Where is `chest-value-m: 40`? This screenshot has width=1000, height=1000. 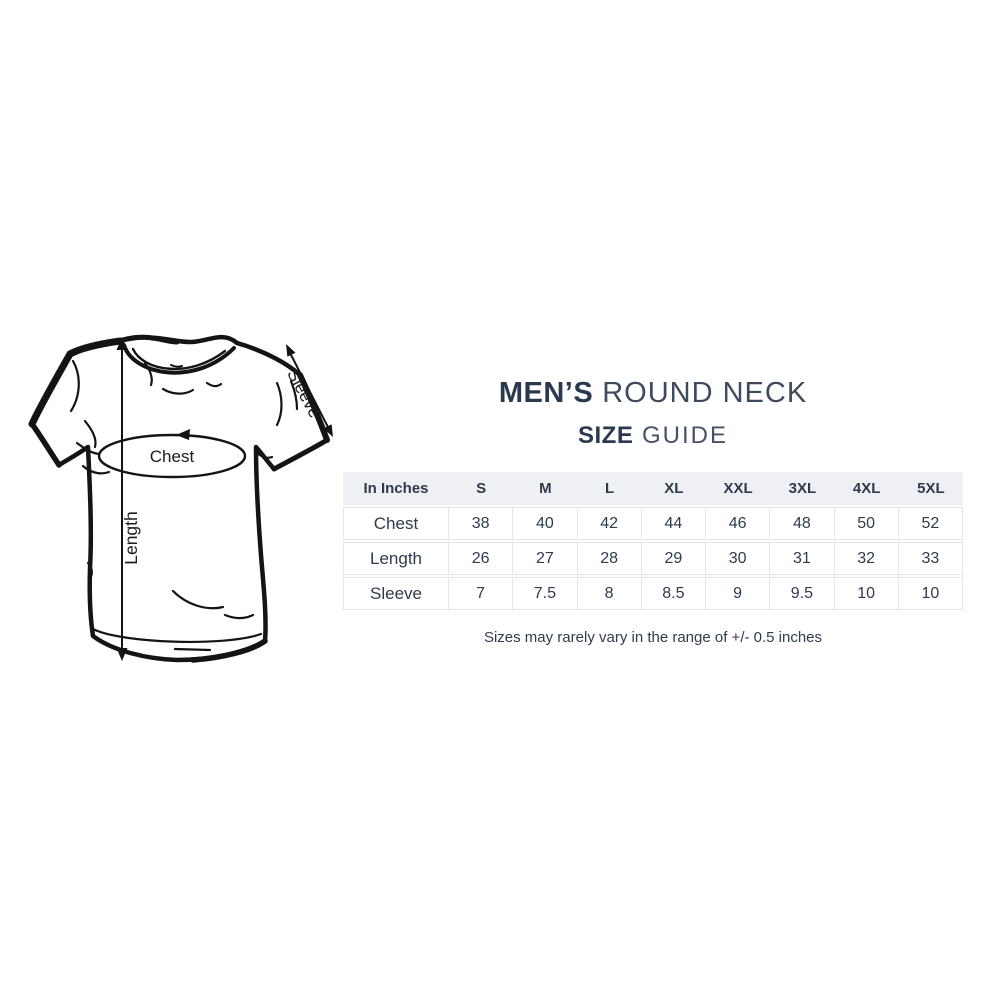 chest-value-m: 40 is located at coordinates (545, 523).